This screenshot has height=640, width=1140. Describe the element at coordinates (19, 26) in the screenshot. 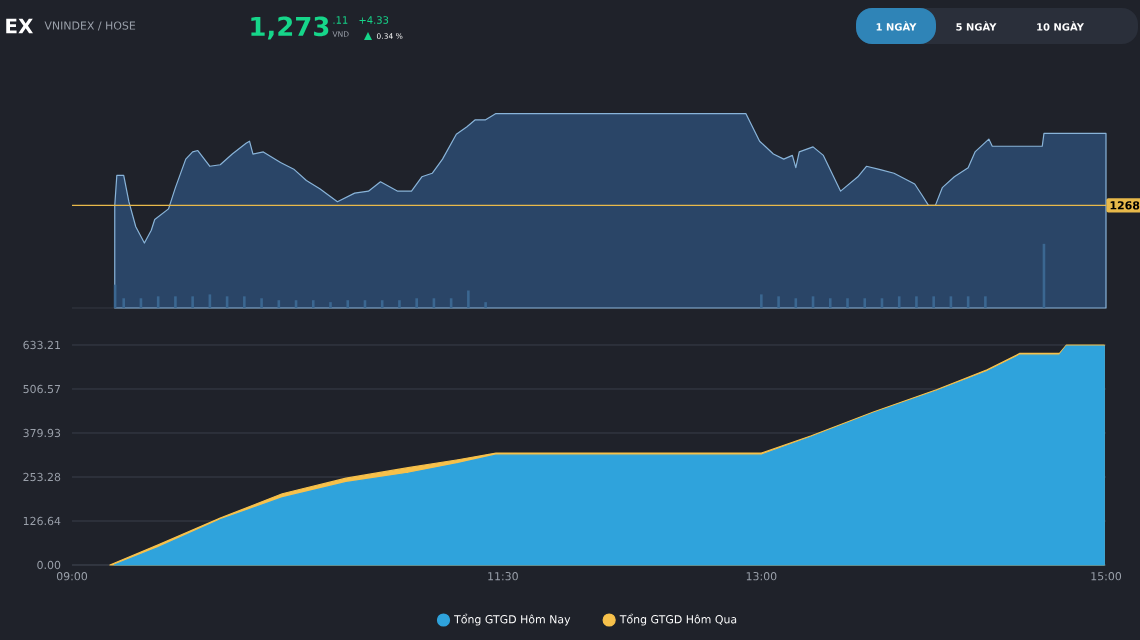

I see `chart-title: EX` at that location.